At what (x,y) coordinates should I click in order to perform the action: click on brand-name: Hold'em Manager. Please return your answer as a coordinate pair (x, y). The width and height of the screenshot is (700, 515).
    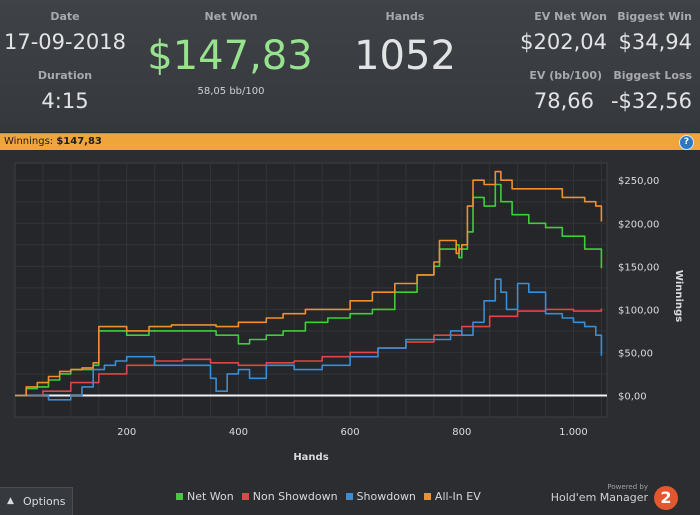
    Looking at the image, I should click on (599, 497).